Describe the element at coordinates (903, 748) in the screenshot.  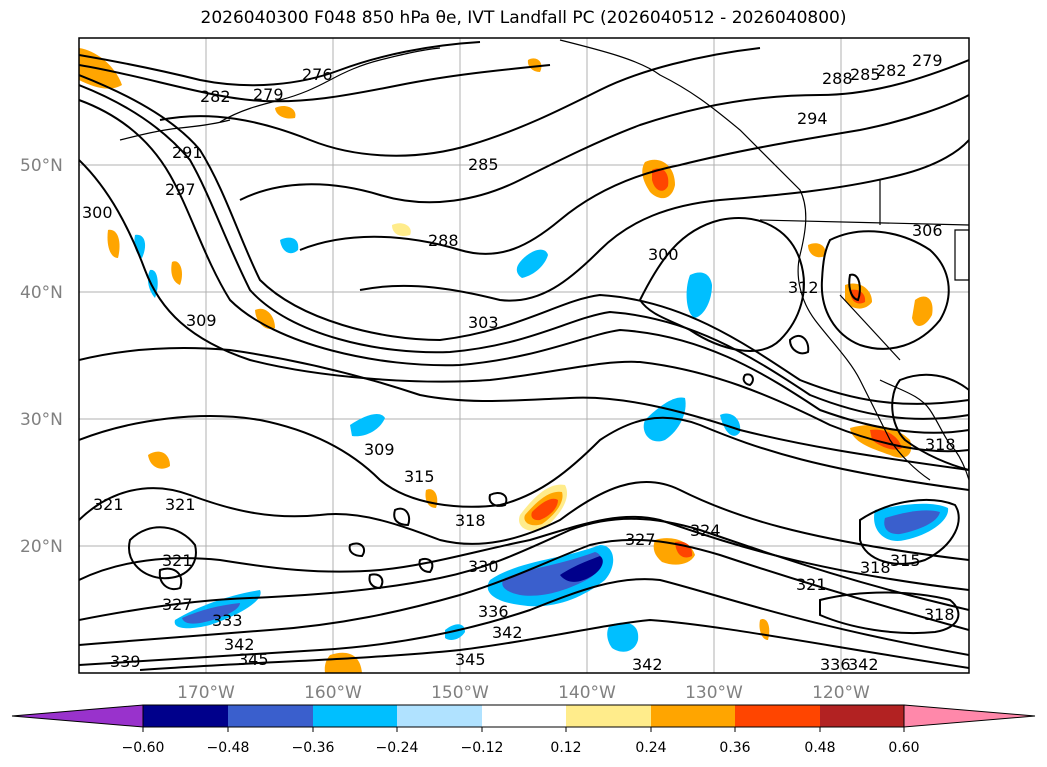
I see `colorbar-tick-label: 0.60` at that location.